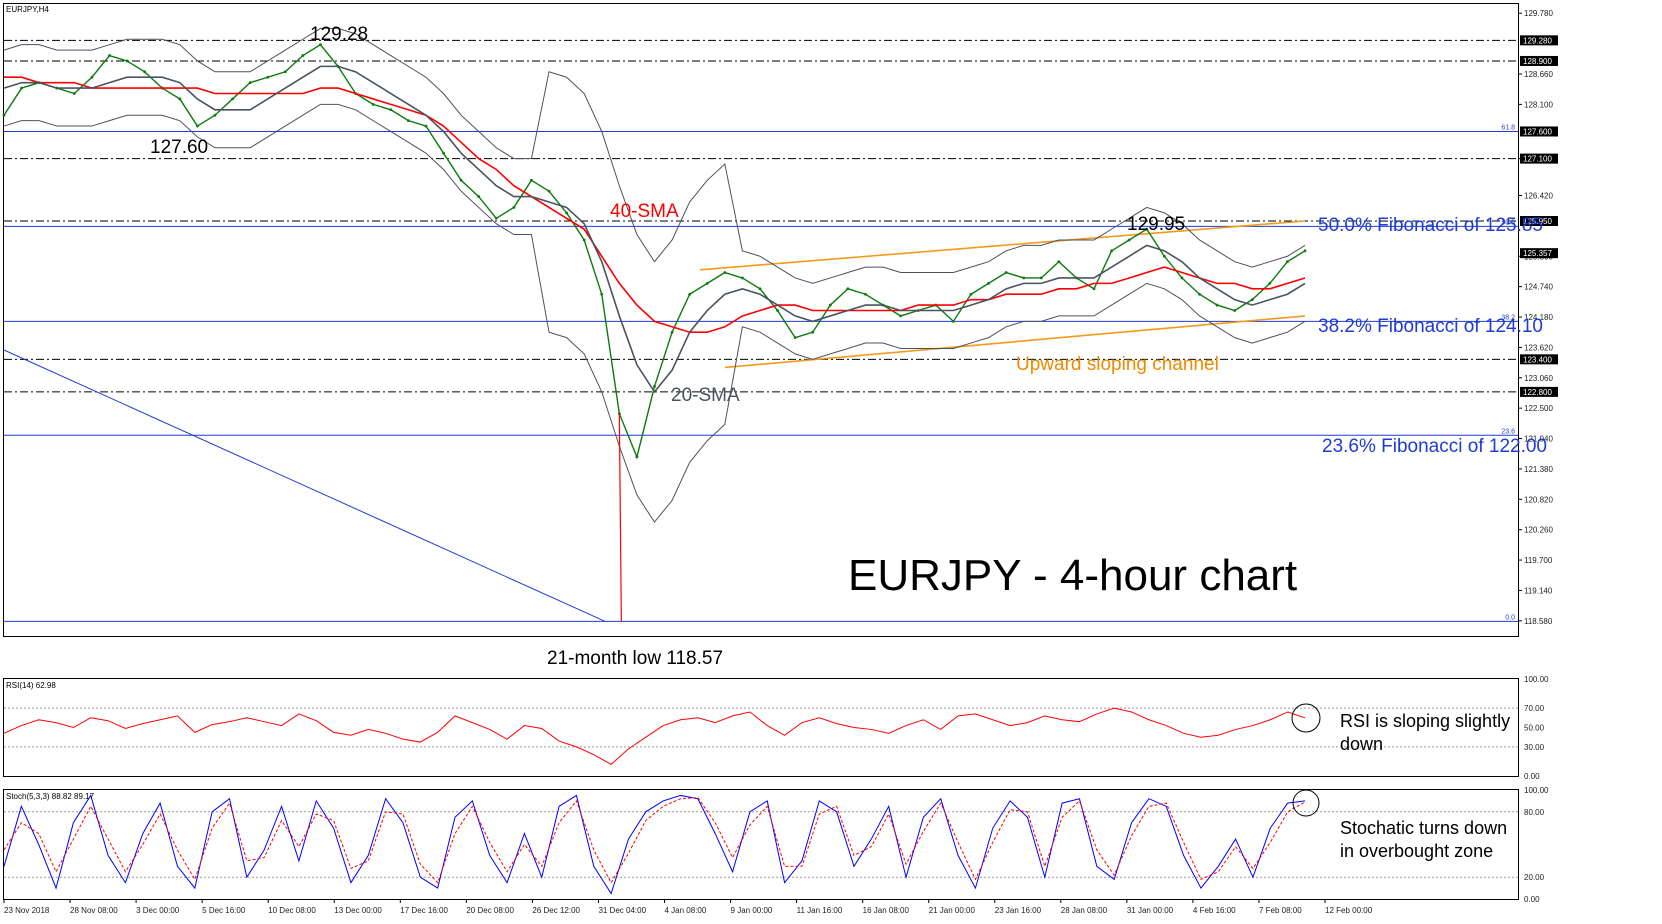  Describe the element at coordinates (761, 727) in the screenshot. I see `rsi-pane` at that location.